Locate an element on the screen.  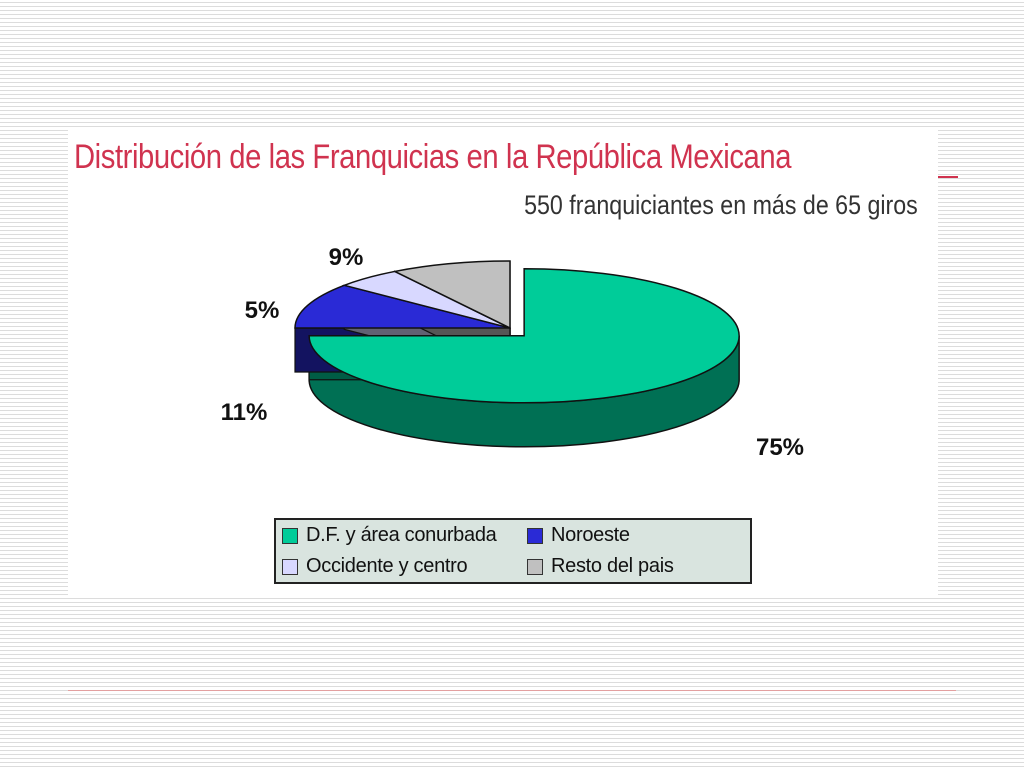
pie-slice-resto is located at coordinates (451, 295).